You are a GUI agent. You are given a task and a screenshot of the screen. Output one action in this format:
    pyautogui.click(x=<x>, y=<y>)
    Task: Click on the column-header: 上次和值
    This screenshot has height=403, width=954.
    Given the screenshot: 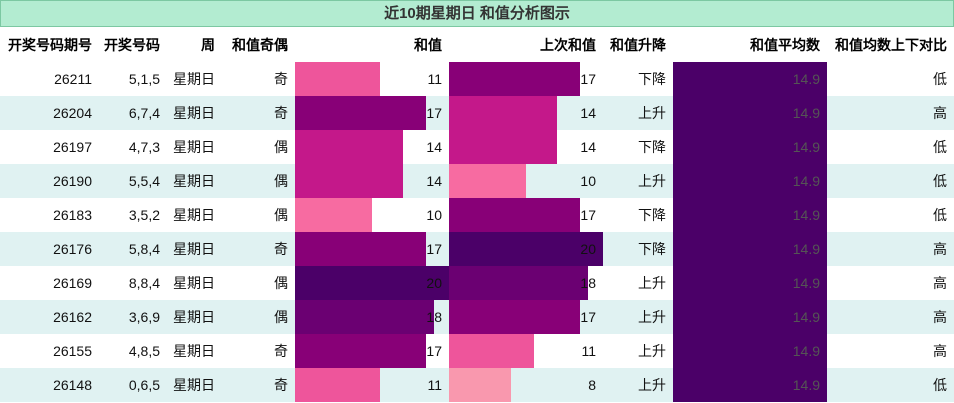 What is the action you would take?
    pyautogui.click(x=568, y=45)
    